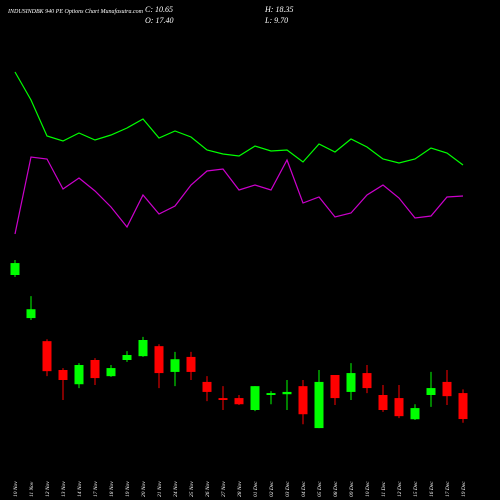 This screenshot has width=500, height=500. What do you see at coordinates (208, 489) in the screenshot?
I see `x-tick-label: 26 Nov` at bounding box center [208, 489].